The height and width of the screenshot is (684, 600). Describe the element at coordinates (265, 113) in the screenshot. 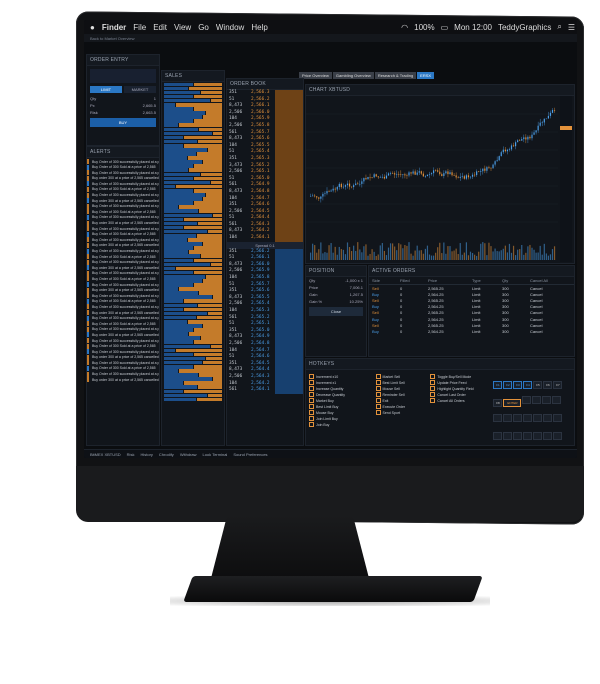

I see `order-book-row: 2,506 2,566.0` at that location.